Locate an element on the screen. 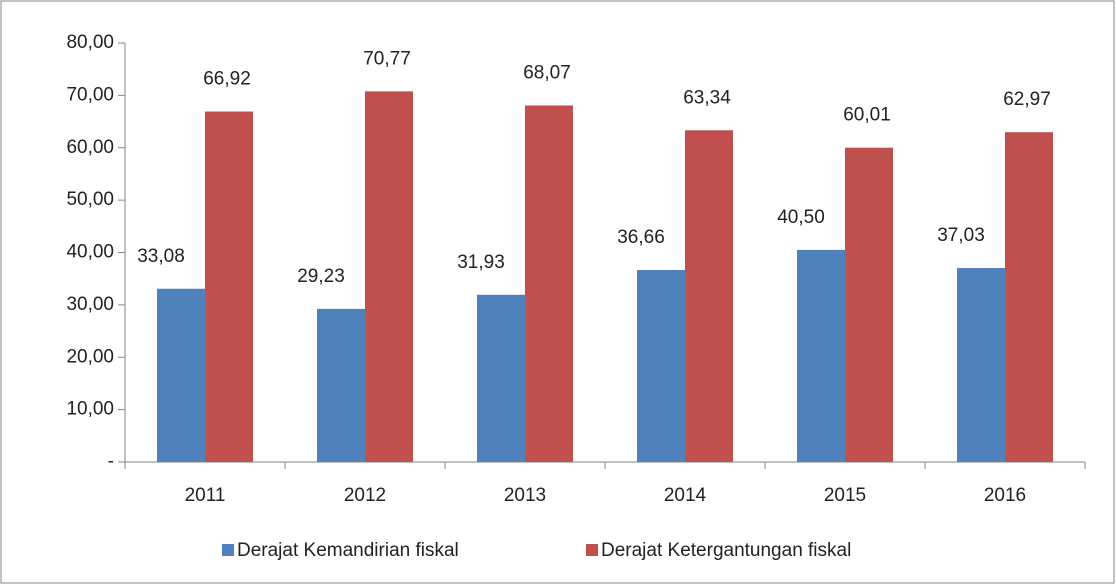  x-tick-label: 2013 is located at coordinates (525, 495).